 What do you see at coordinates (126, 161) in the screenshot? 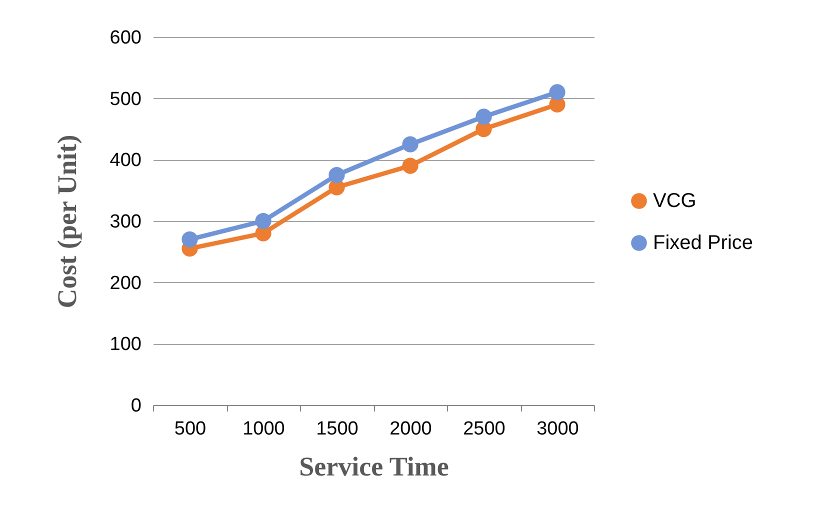
I see `y-tick-label: 400` at bounding box center [126, 161].